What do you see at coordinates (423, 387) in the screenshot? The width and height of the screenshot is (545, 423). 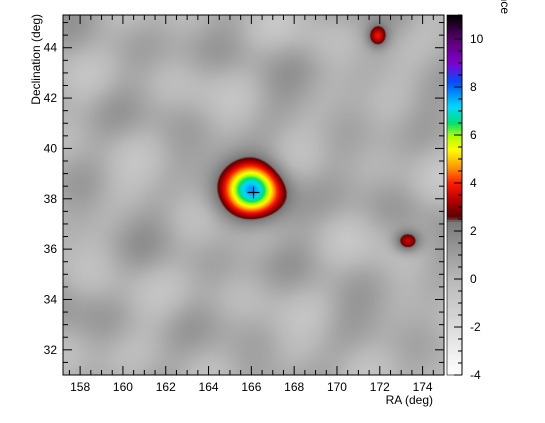 I see `x-tick-label: 174` at bounding box center [423, 387].